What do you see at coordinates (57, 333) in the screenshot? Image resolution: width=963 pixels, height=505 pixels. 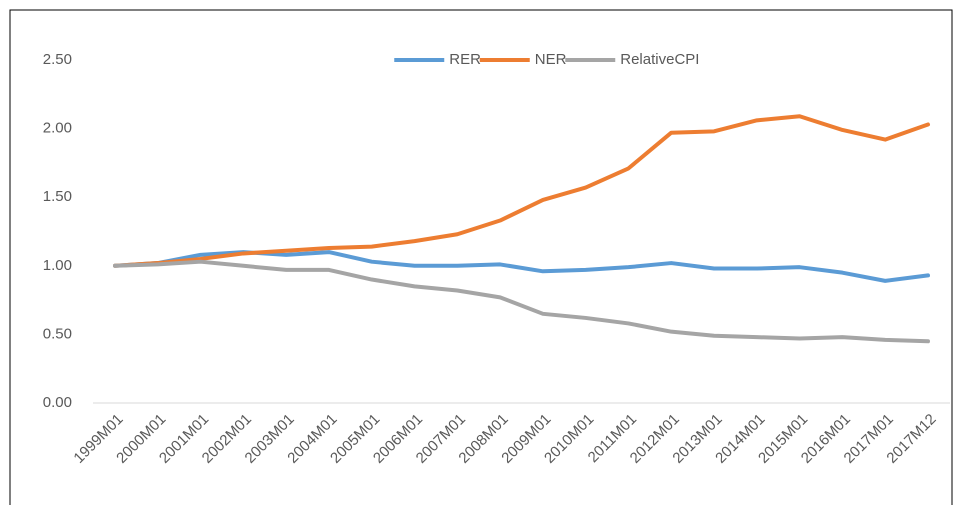 I see `y-tick-label: 0.50` at bounding box center [57, 333].